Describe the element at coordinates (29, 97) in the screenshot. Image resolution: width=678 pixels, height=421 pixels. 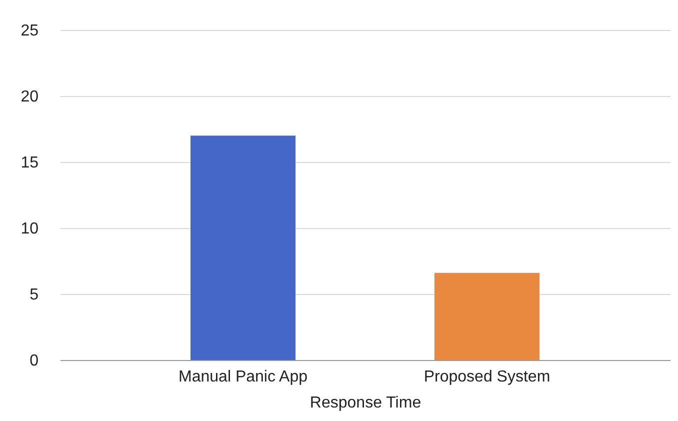
I see `y-tick-label: 20` at that location.